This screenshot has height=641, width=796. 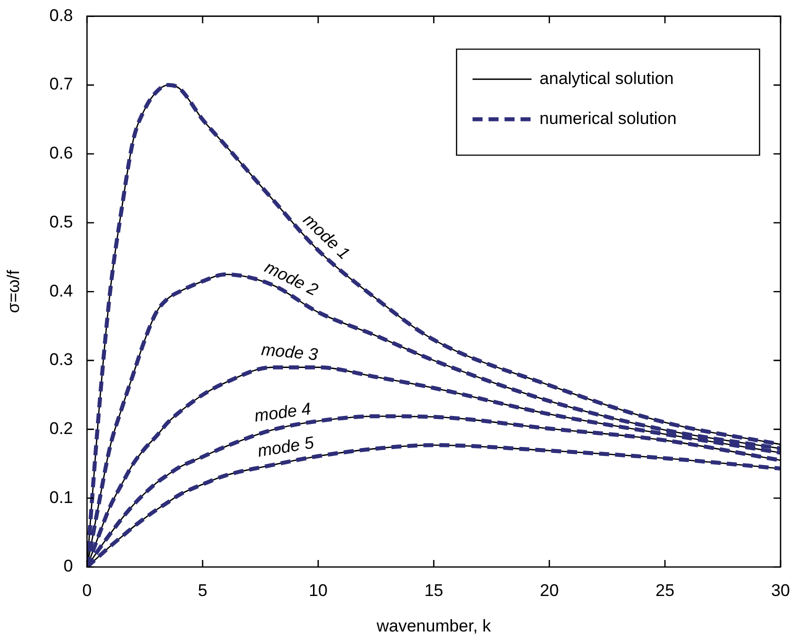 What do you see at coordinates (290, 352) in the screenshot?
I see `annotation: mode 3` at bounding box center [290, 352].